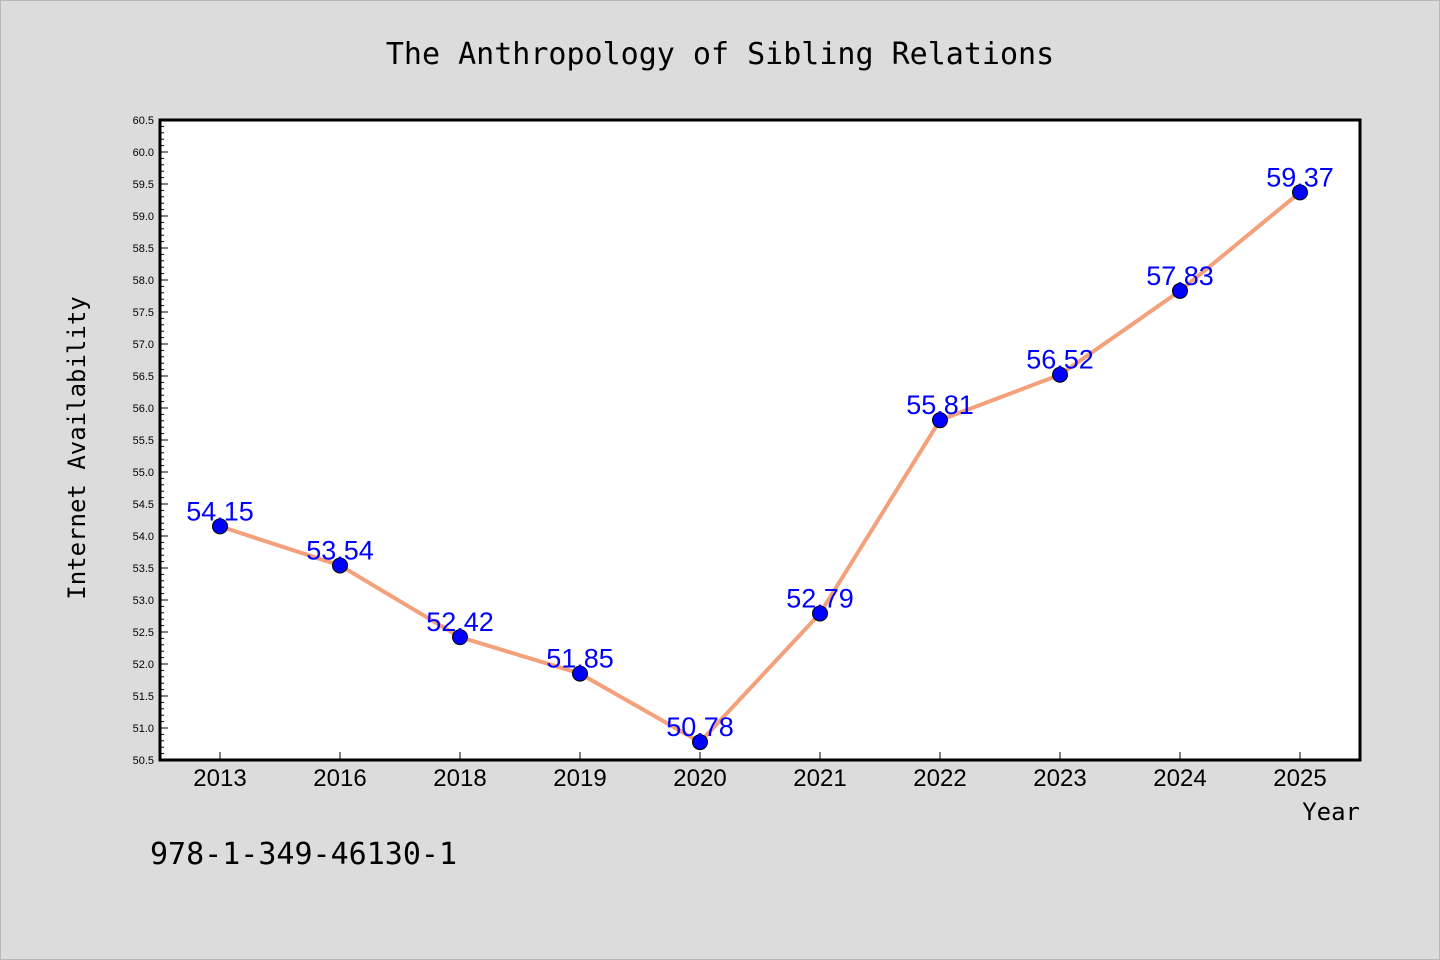 This screenshot has width=1440, height=960. I want to click on y-tick-label: 51.0, so click(143, 729).